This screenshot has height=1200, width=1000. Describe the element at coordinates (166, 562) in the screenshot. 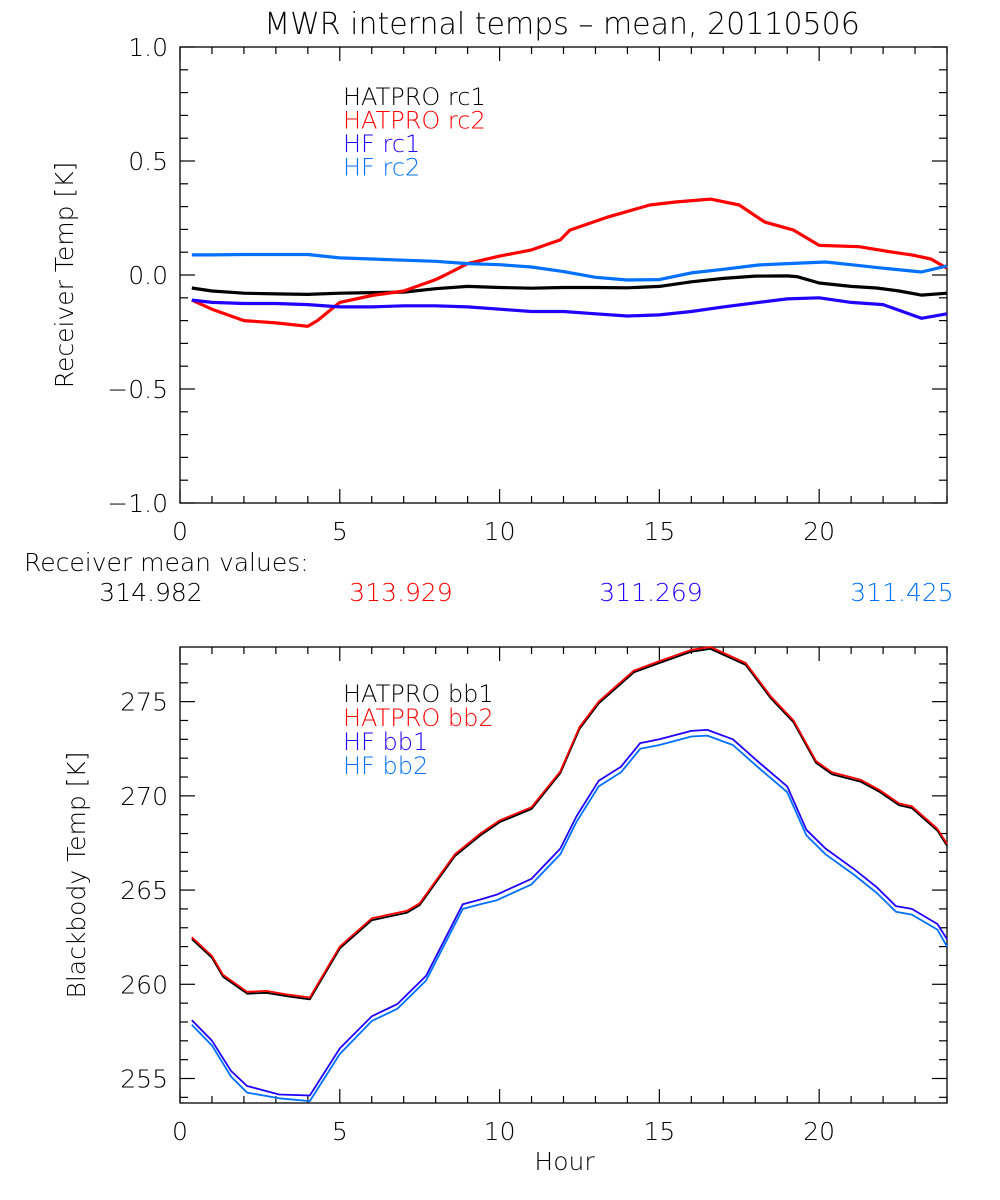

I see `mean-values-label: Receiver mean values:` at that location.